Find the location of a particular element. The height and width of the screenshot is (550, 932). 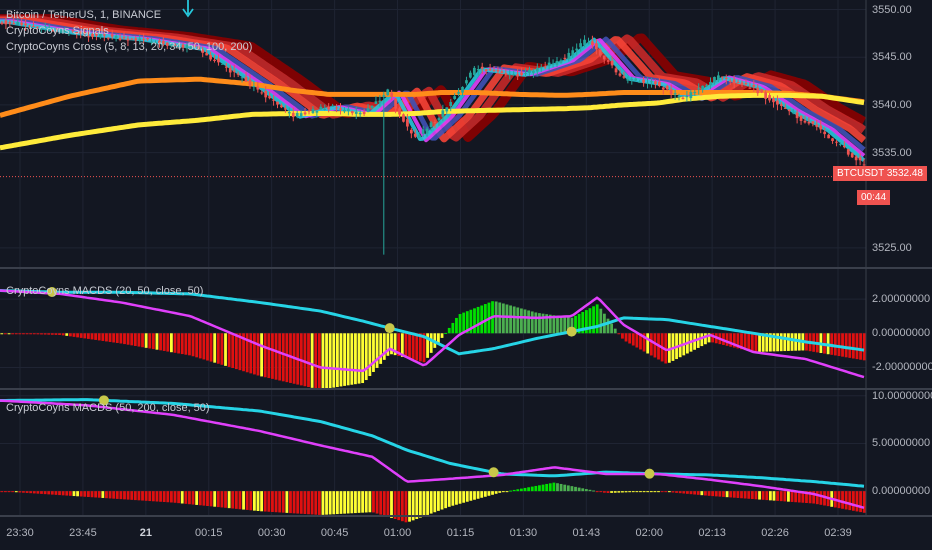

time-axis-tick-label: 23:30 is located at coordinates (20, 533).